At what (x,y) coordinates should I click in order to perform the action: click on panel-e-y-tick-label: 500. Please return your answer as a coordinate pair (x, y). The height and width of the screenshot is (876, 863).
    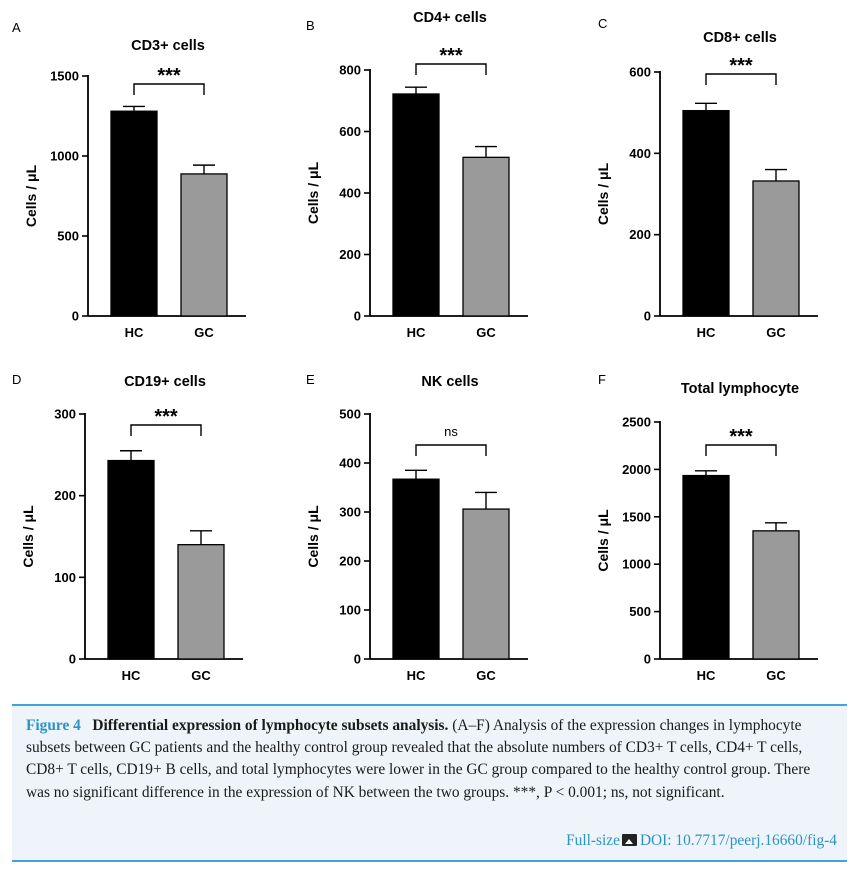
    Looking at the image, I should click on (350, 414).